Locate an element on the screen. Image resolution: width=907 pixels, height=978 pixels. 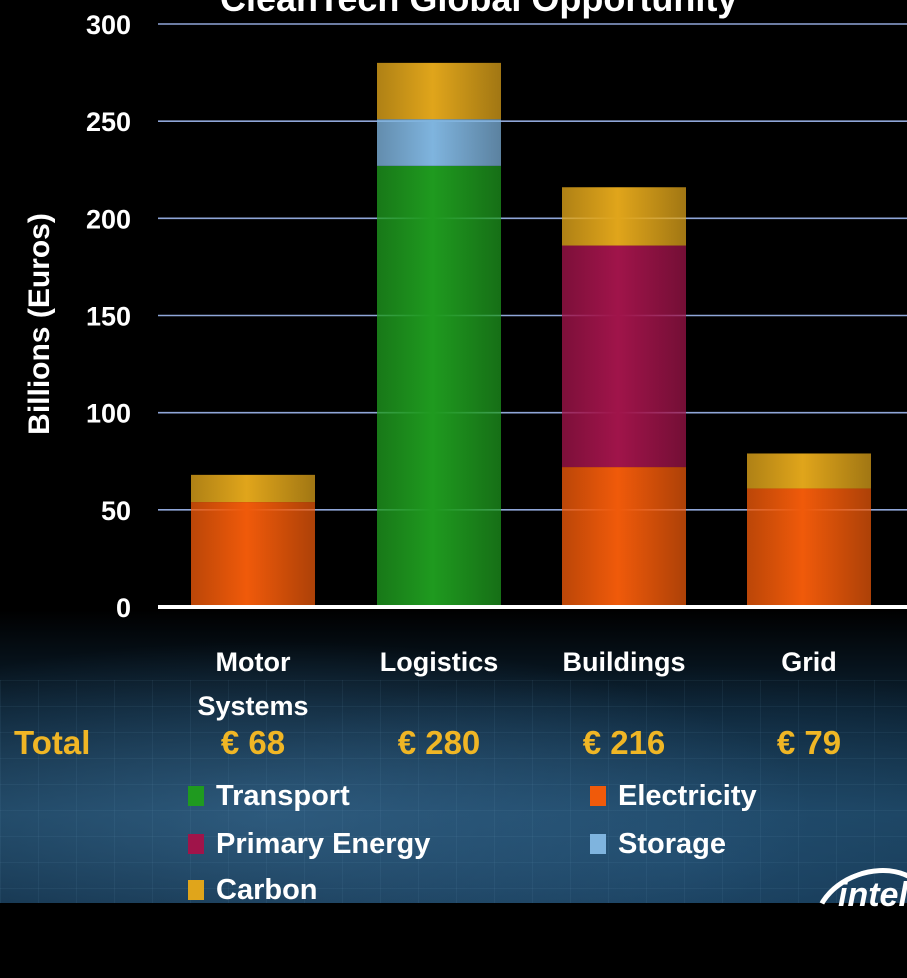
legend-label: Transport is located at coordinates (283, 795).